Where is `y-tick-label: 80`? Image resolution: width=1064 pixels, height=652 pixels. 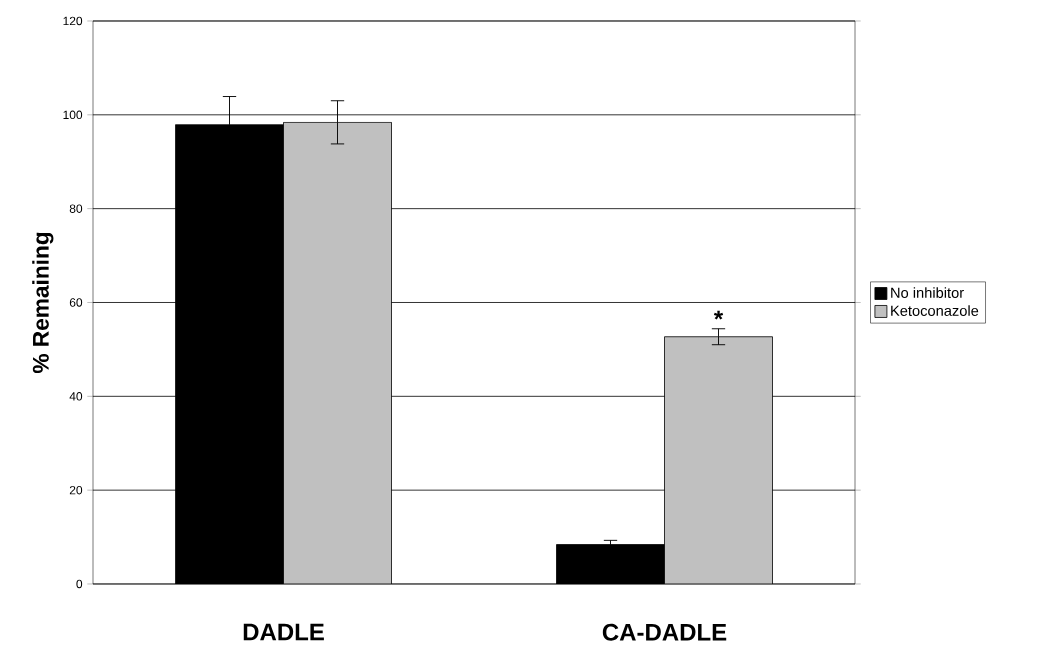 y-tick-label: 80 is located at coordinates (76, 208).